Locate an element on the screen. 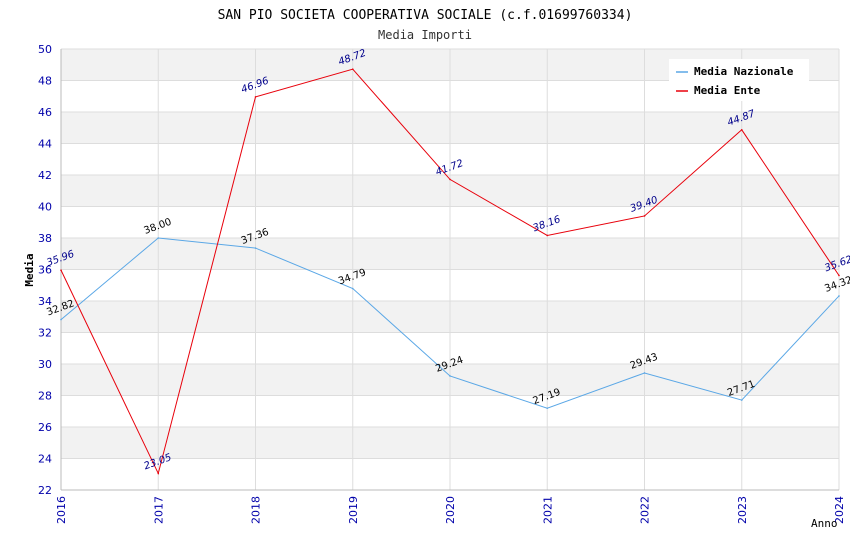 The width and height of the screenshot is (850, 550). x-tick-label: 2019 is located at coordinates (353, 510).